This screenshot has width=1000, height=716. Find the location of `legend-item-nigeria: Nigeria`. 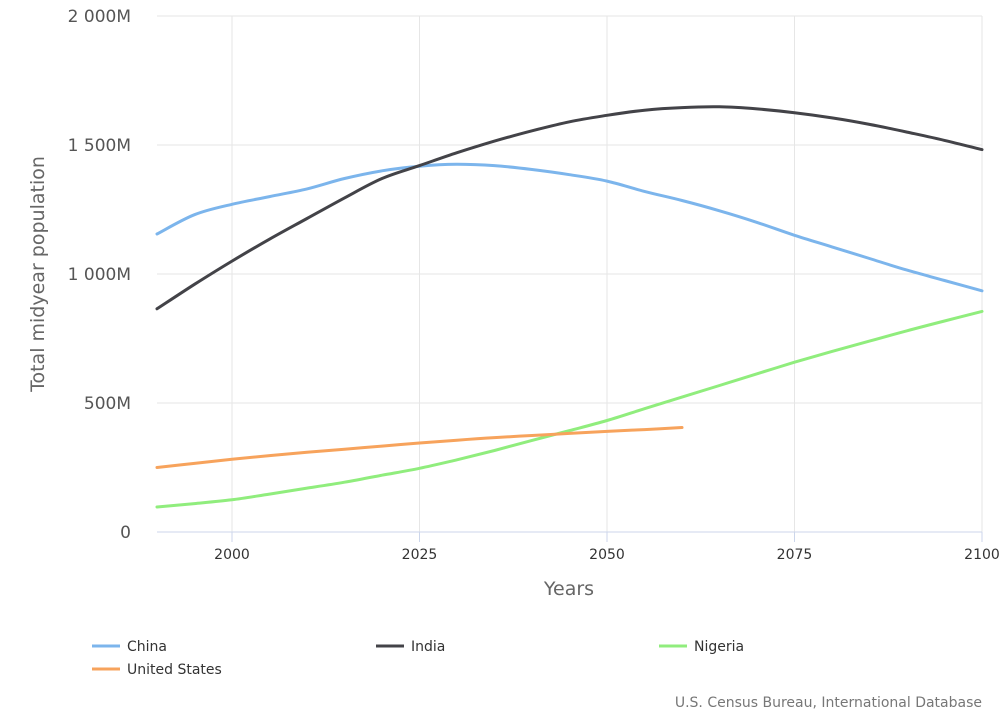

legend-item-nigeria: Nigeria is located at coordinates (701, 647).